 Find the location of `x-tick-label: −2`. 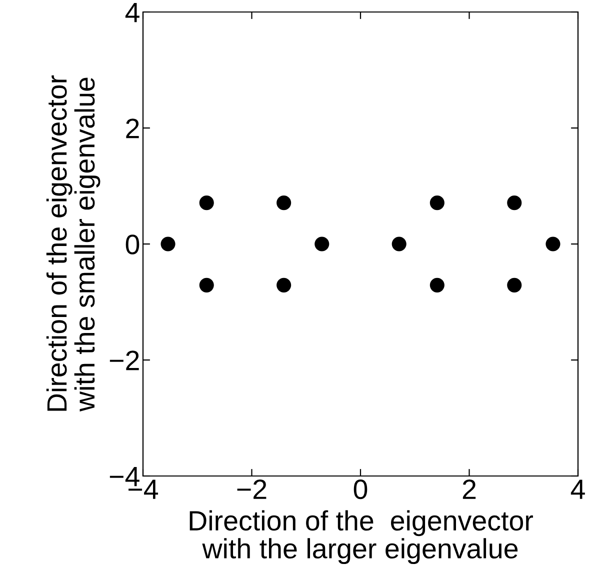

x-tick-label: −2 is located at coordinates (251, 489).